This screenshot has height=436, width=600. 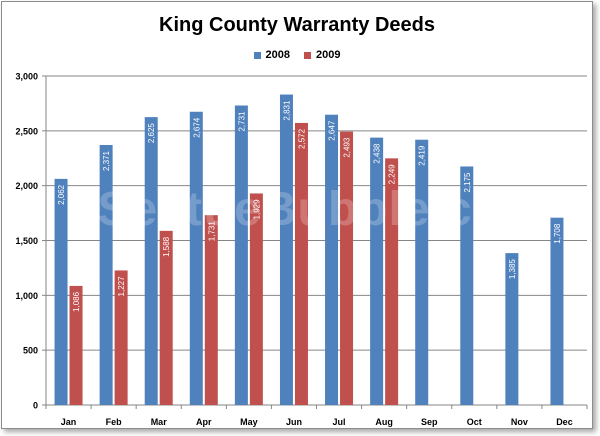 What do you see at coordinates (392, 281) in the screenshot?
I see `bar-2009-aug` at bounding box center [392, 281].